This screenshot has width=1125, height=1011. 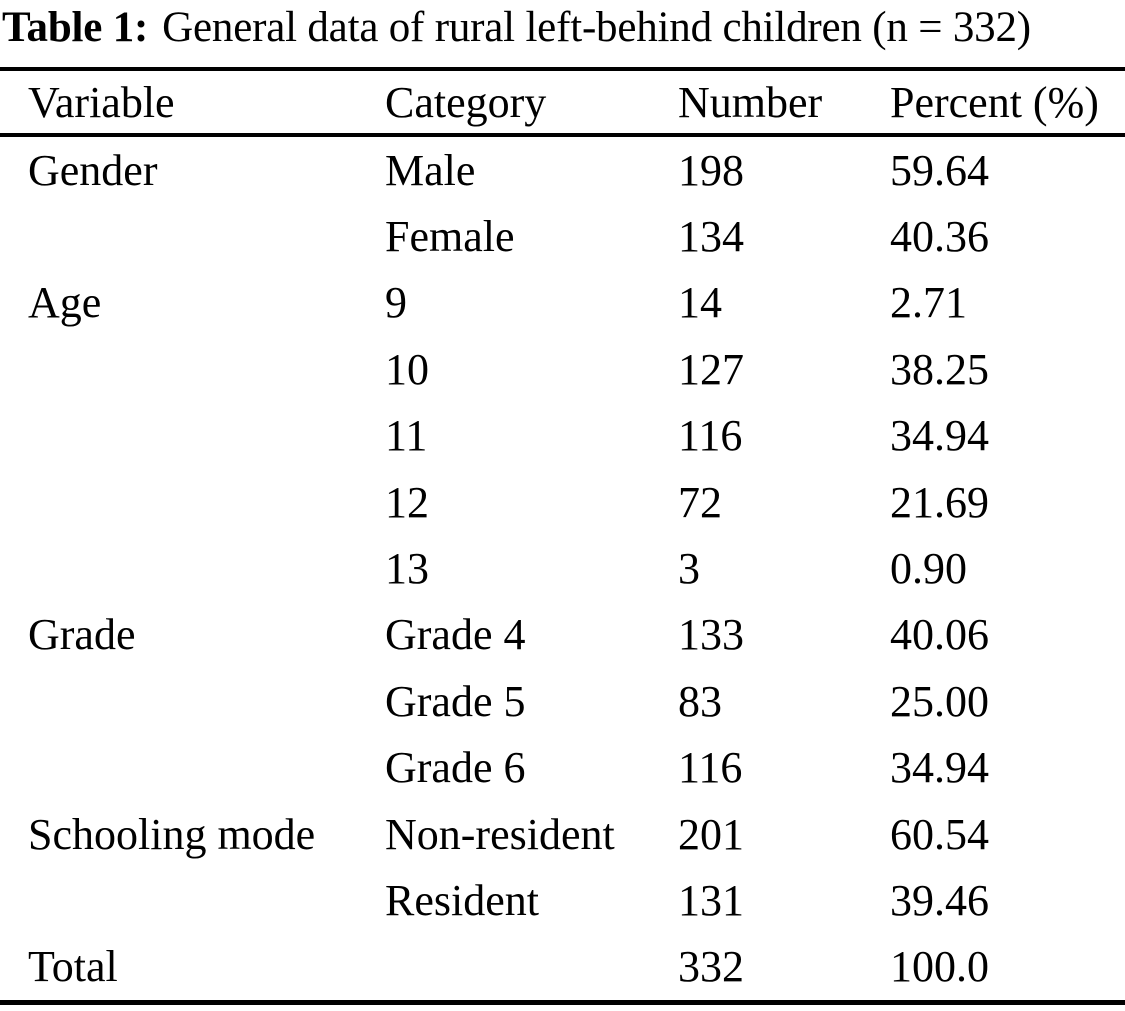 I want to click on cell-category: Grade 6, so click(x=455, y=768).